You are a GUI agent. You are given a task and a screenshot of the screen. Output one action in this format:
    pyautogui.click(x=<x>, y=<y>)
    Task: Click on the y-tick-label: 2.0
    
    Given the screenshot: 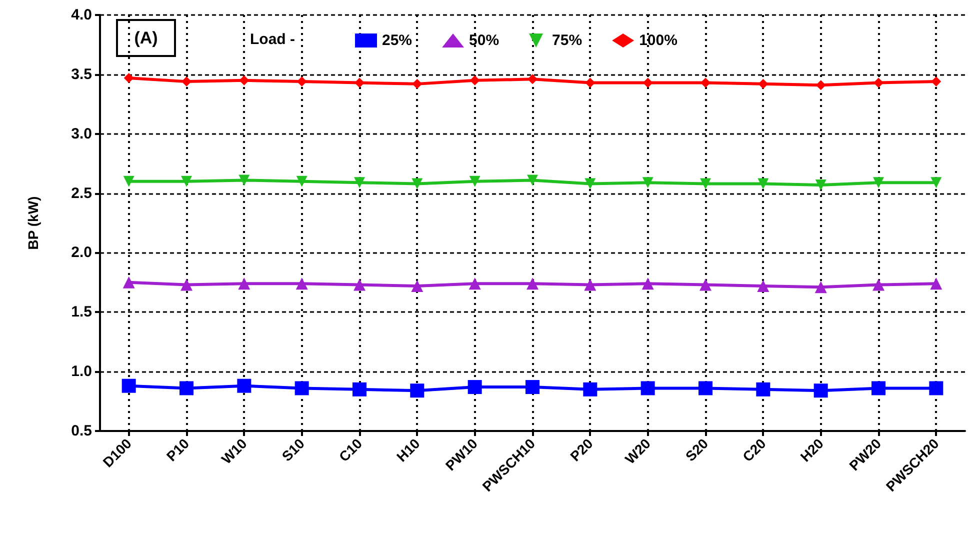 What is the action you would take?
    pyautogui.click(x=81, y=253)
    